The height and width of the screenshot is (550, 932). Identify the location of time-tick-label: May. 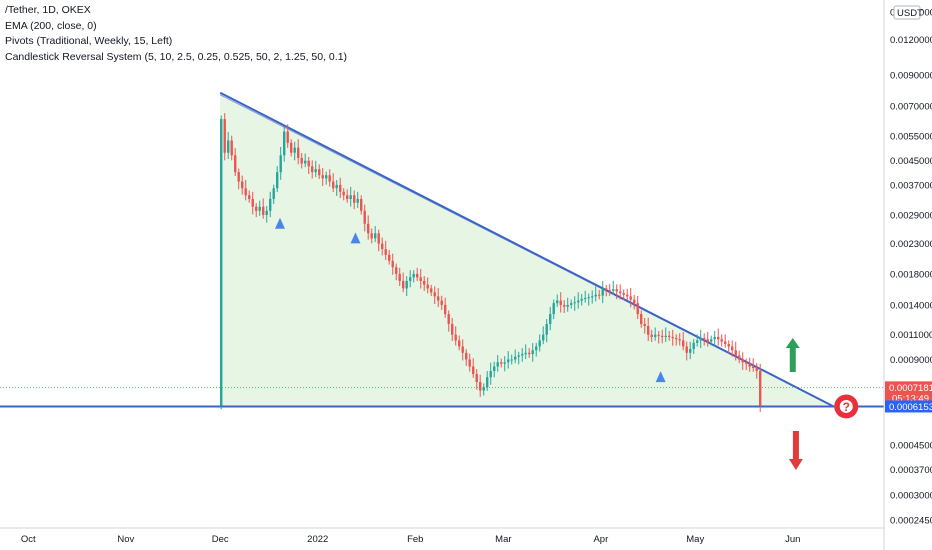
(695, 539).